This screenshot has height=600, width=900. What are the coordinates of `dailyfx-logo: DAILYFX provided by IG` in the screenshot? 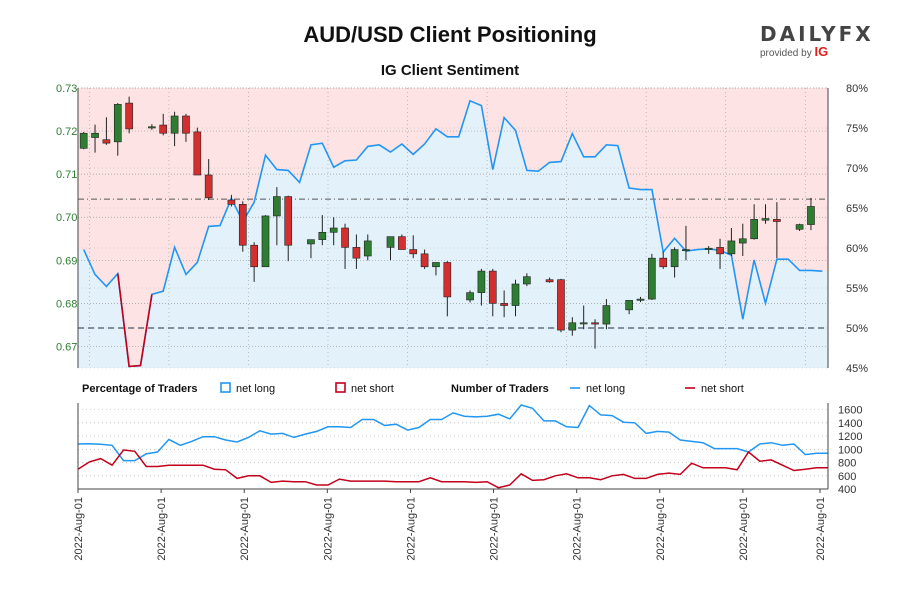 It's located at (817, 40).